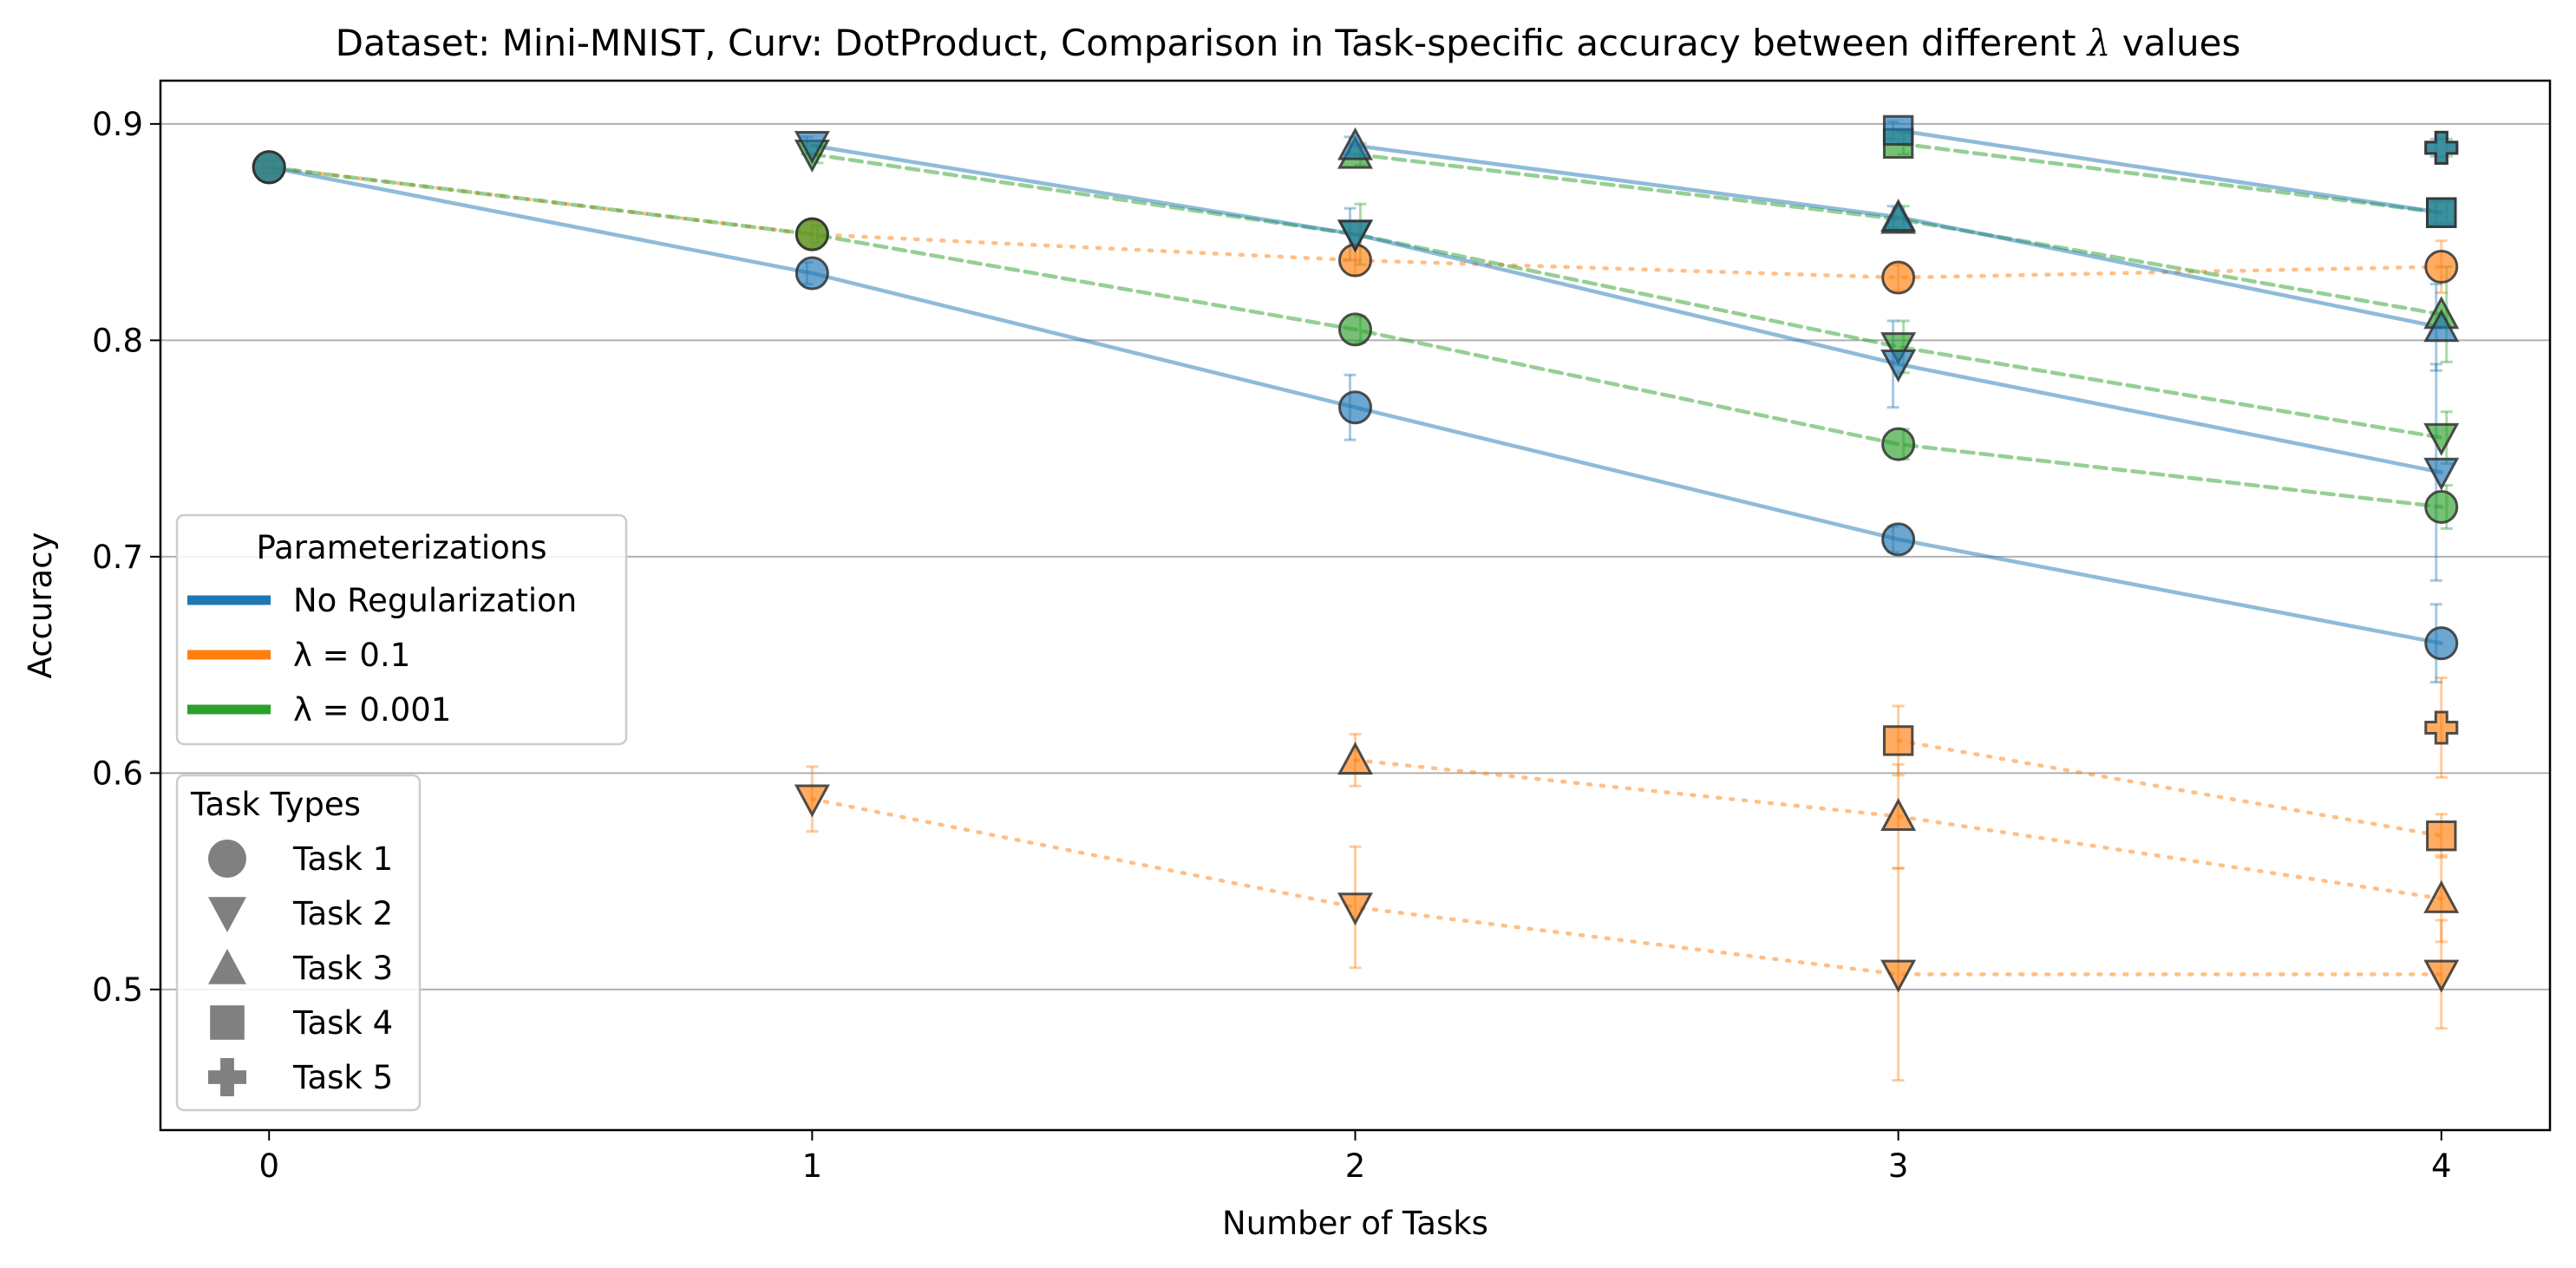  What do you see at coordinates (372, 710) in the screenshot?
I see `legend-label: λ = 0.001` at bounding box center [372, 710].